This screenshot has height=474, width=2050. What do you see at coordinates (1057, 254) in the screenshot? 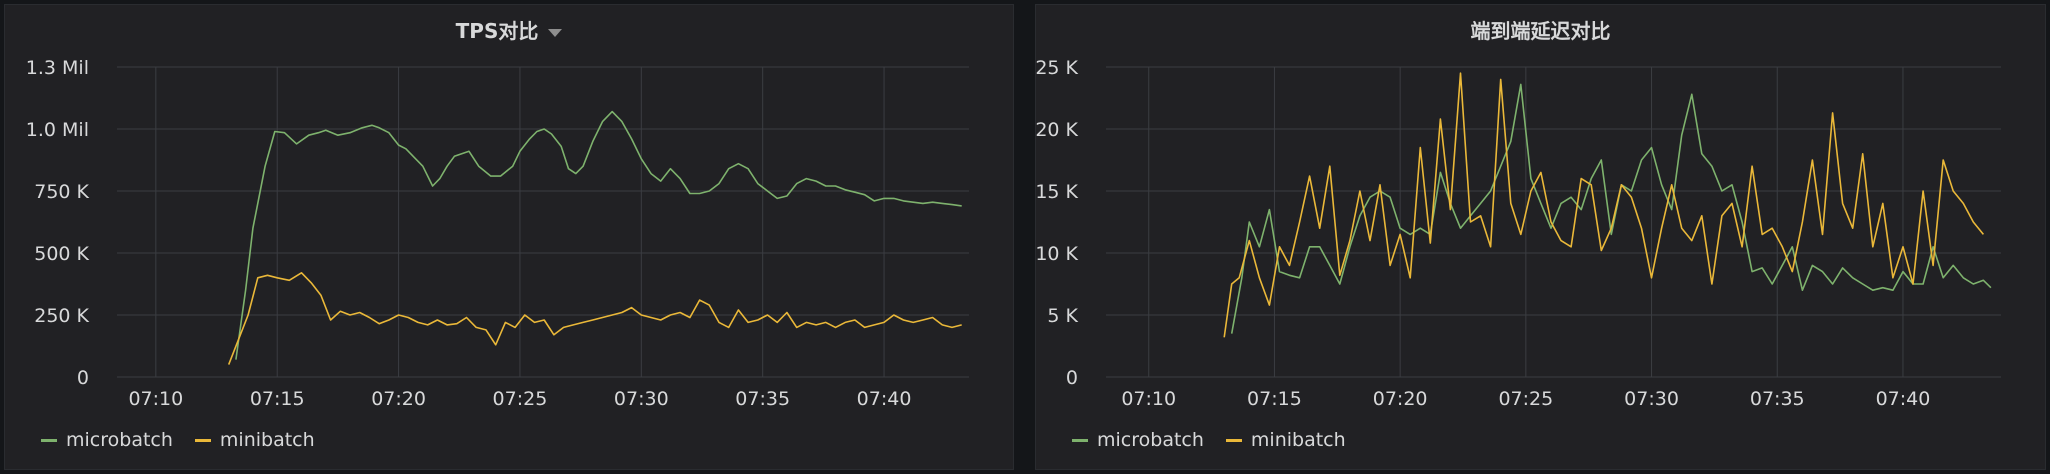
I see `y-tick-label: 10 K` at bounding box center [1057, 254].